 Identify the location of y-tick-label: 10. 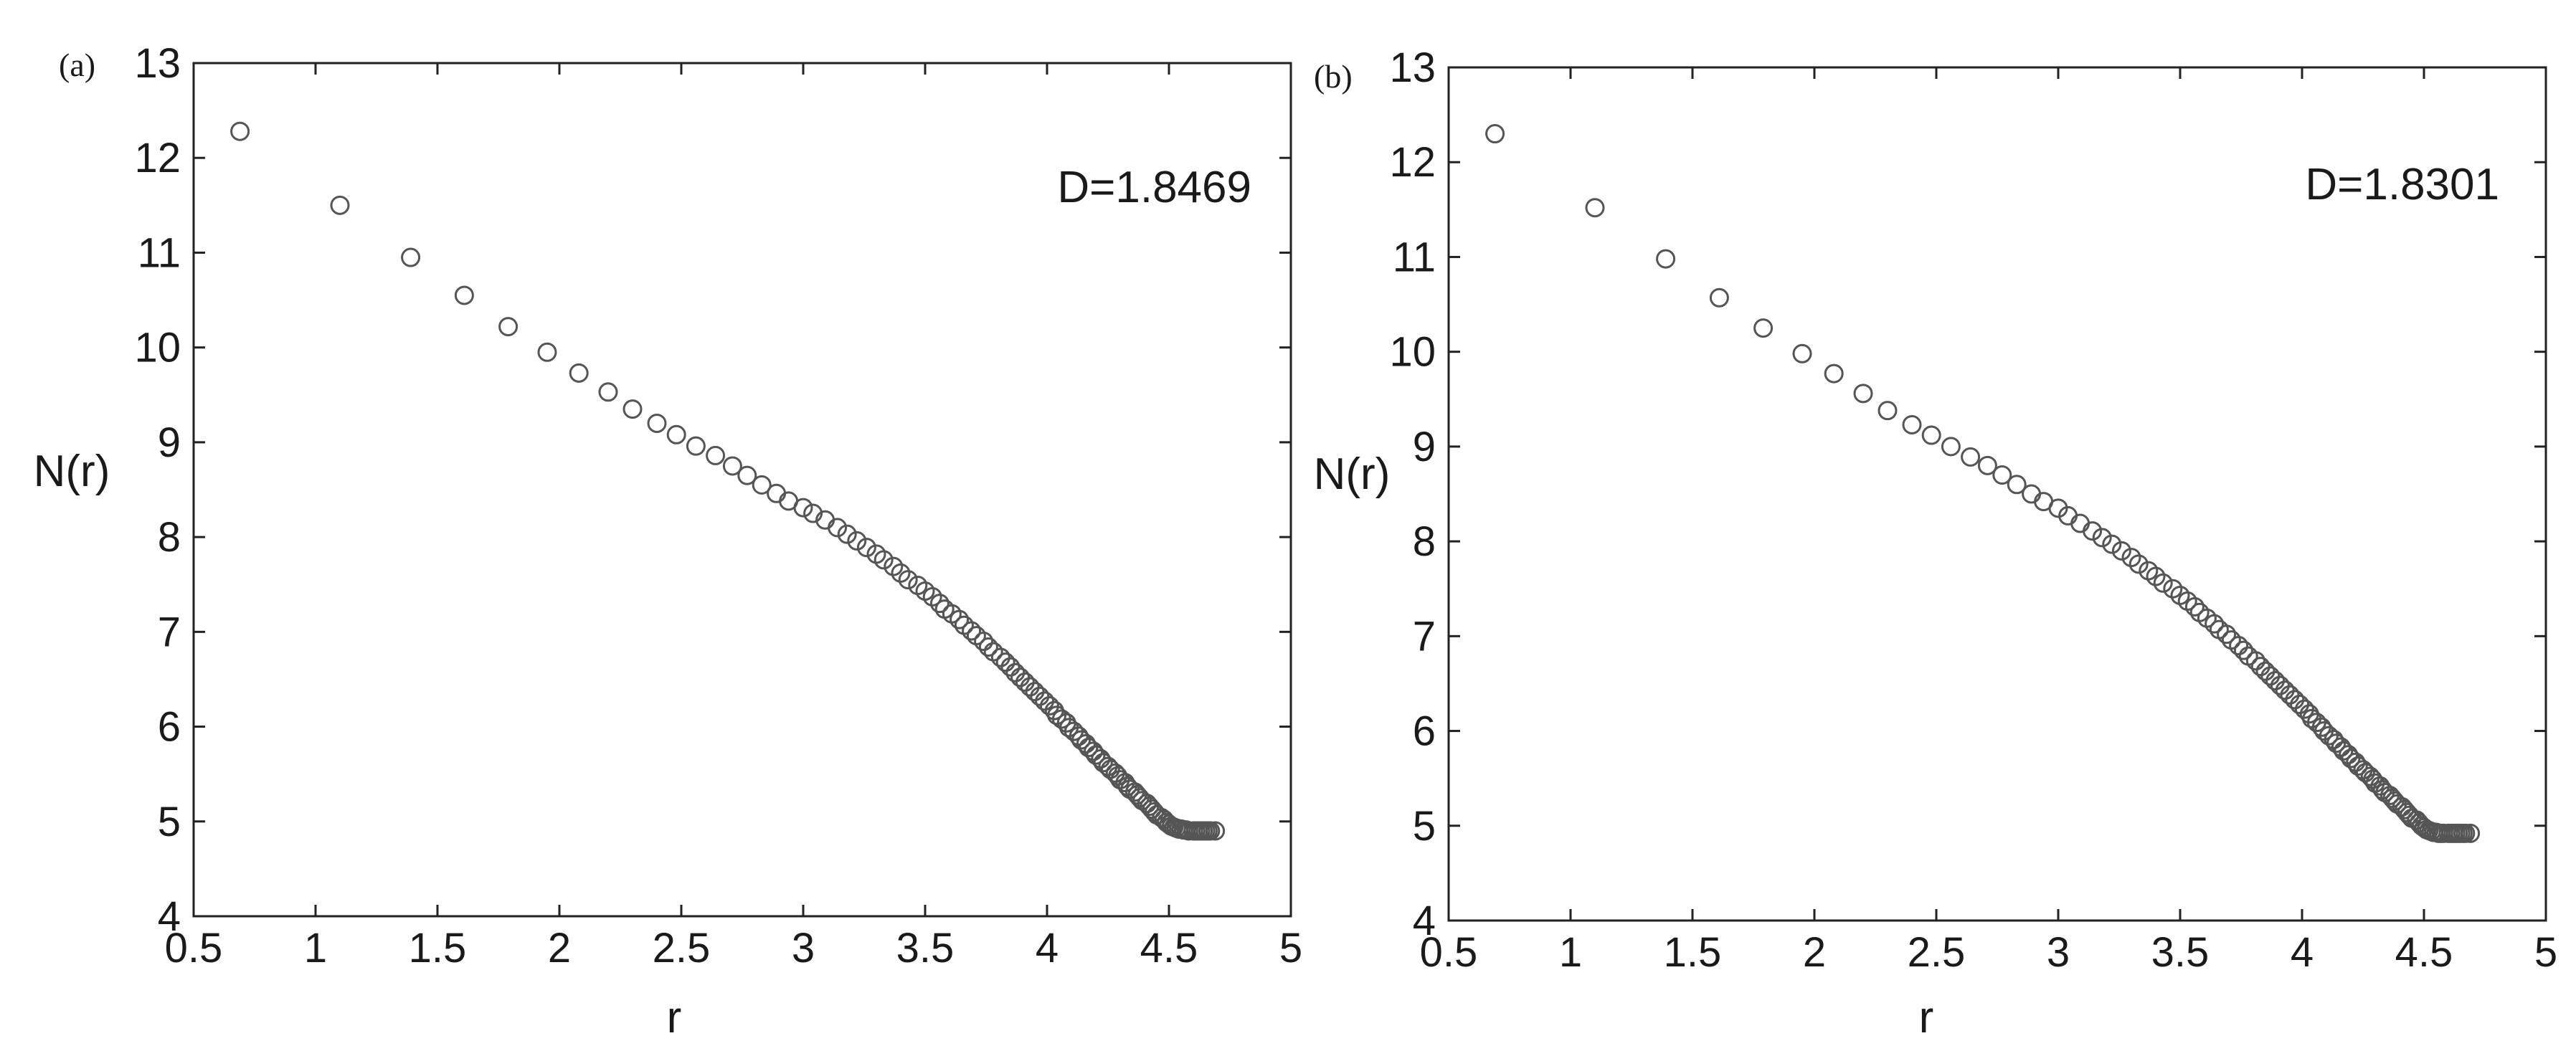
(157, 348).